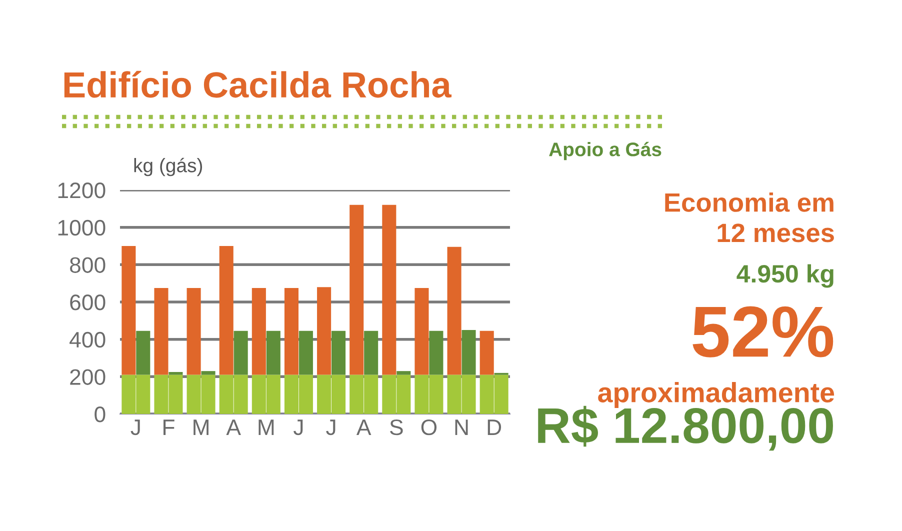 This screenshot has width=902, height=531. Describe the element at coordinates (88, 377) in the screenshot. I see `y-tick-label: 200` at that location.